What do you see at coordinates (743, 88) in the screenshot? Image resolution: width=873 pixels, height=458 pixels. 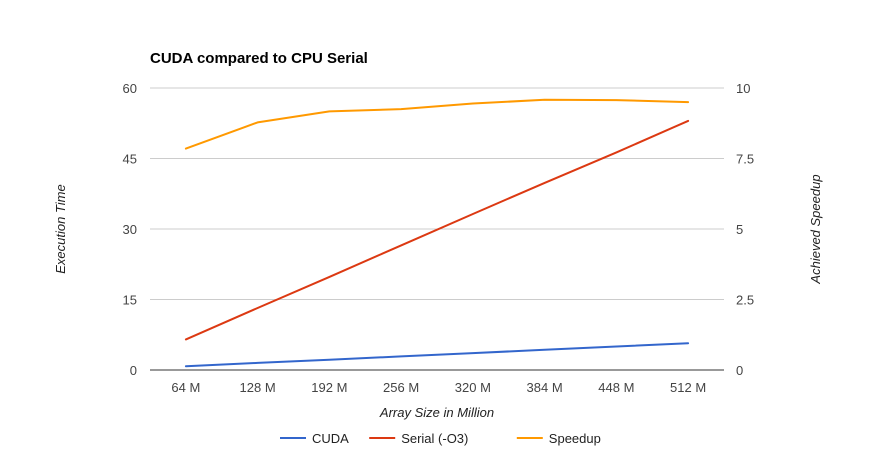 I see `y2-tick-label: 10` at bounding box center [743, 88].